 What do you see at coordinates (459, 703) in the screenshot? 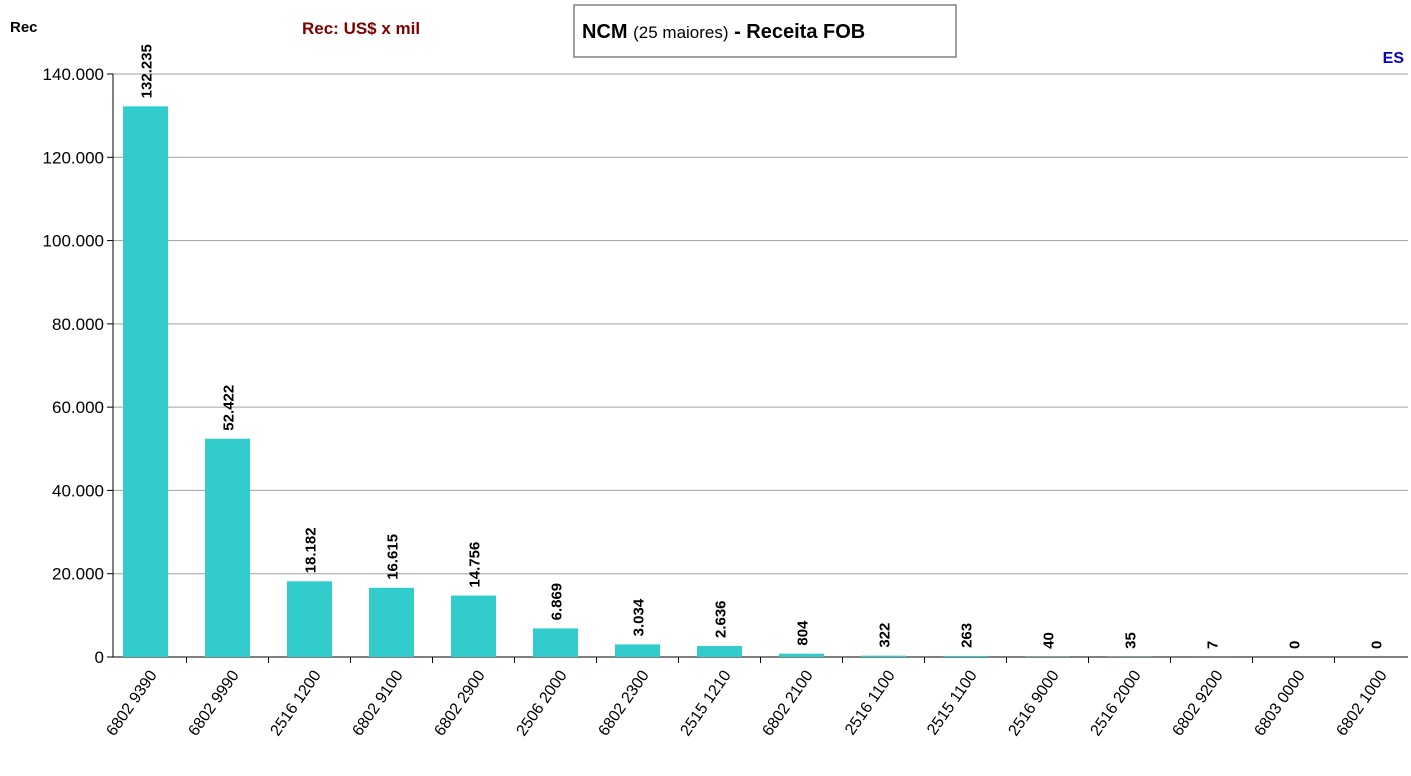
I see `x-tick-label: 6802 2900` at bounding box center [459, 703].